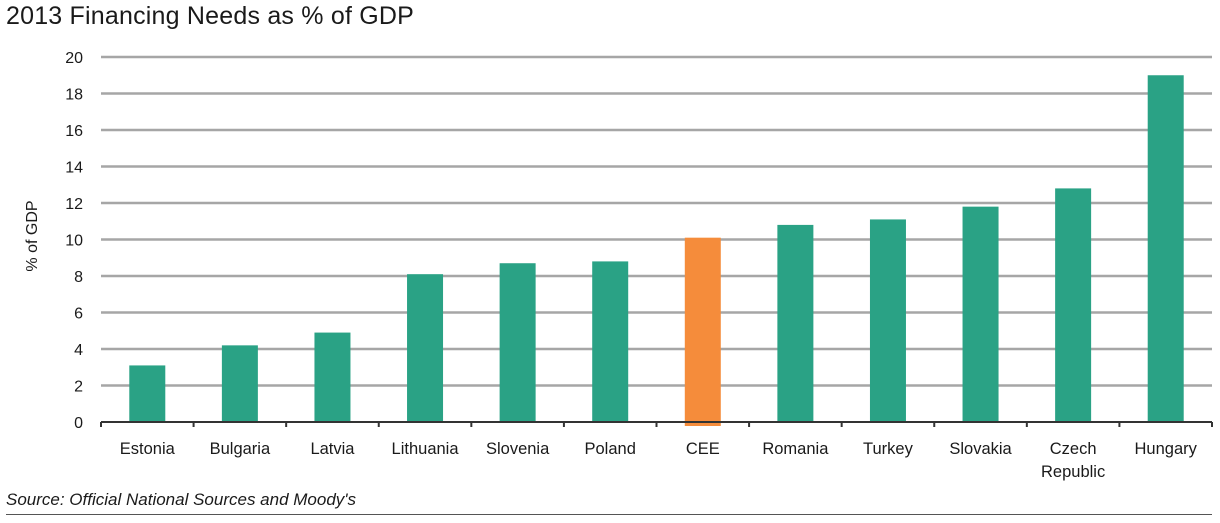  What do you see at coordinates (74, 131) in the screenshot?
I see `y-tick-label-16: 16` at bounding box center [74, 131].